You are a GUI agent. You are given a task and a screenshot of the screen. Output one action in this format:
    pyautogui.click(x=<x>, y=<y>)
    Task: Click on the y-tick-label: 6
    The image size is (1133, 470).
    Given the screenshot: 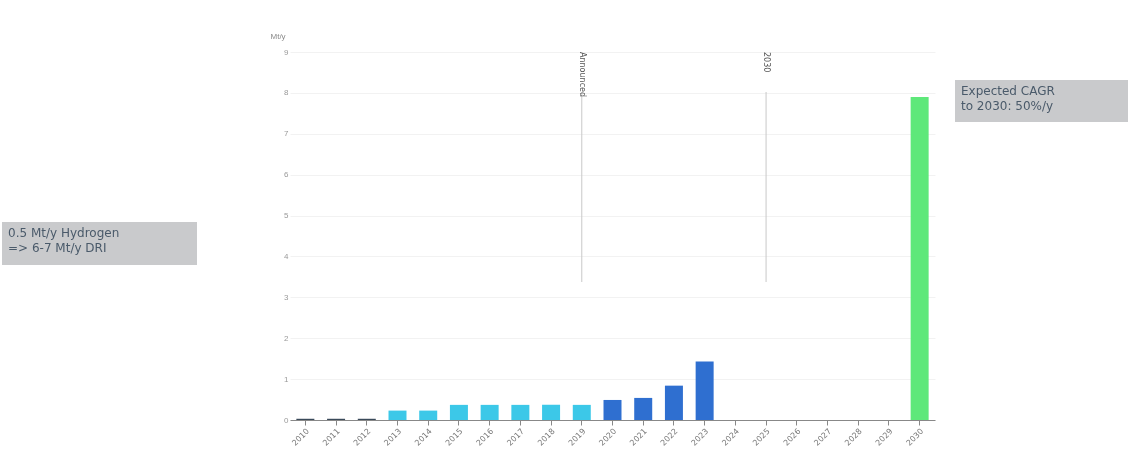 What is the action you would take?
    pyautogui.click(x=287, y=175)
    